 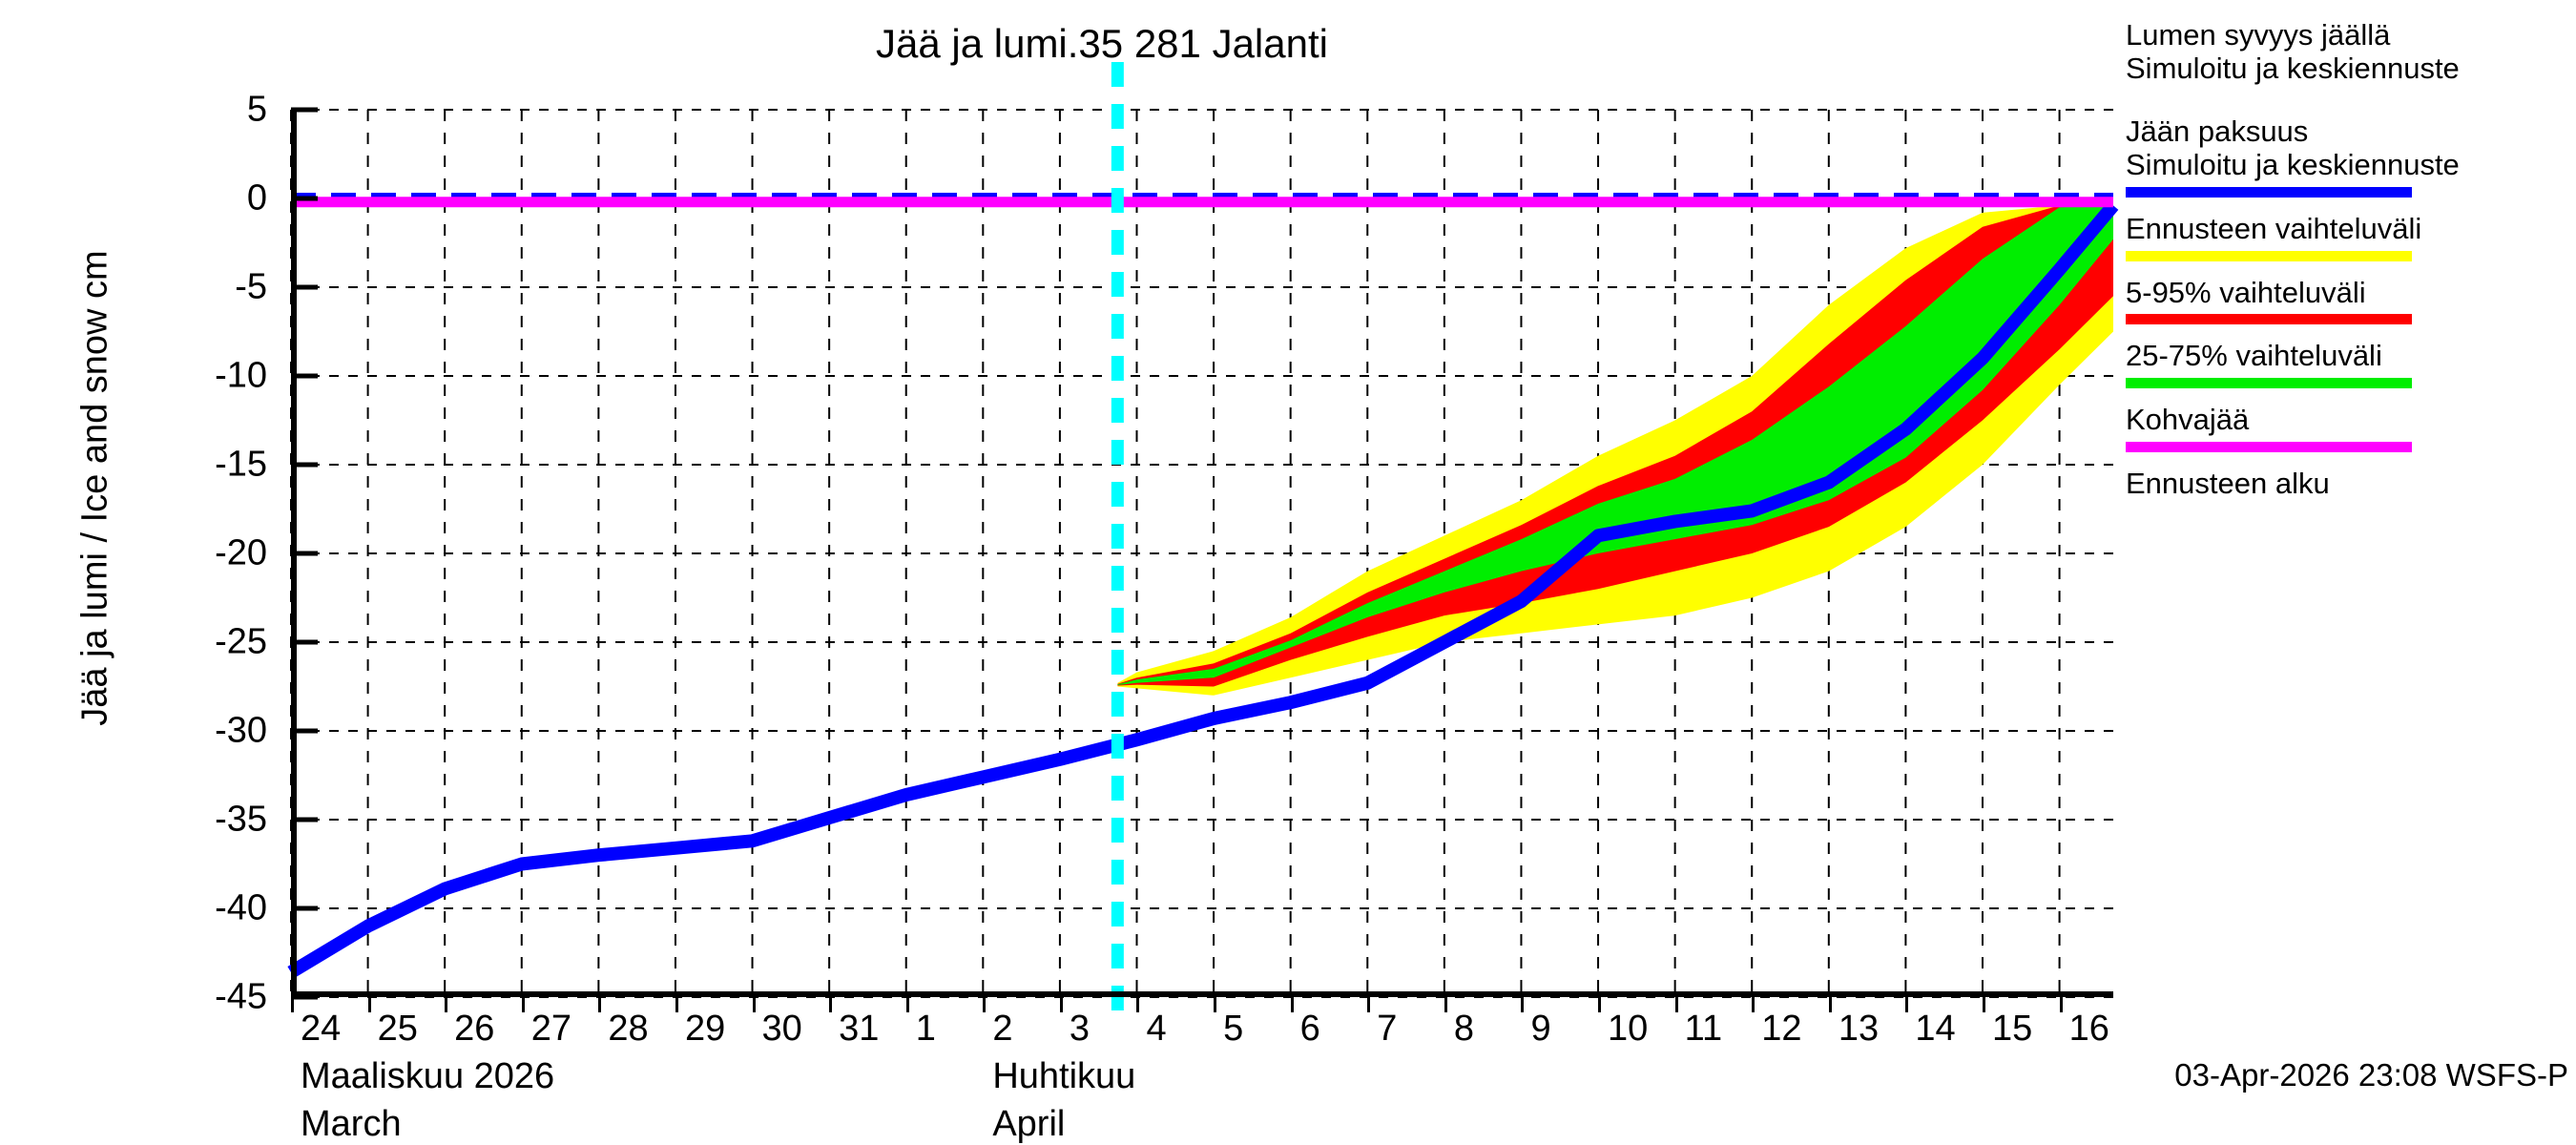 What do you see at coordinates (2246, 292) in the screenshot?
I see `legend-label-primary: 5-95% vaihteluväli` at bounding box center [2246, 292].